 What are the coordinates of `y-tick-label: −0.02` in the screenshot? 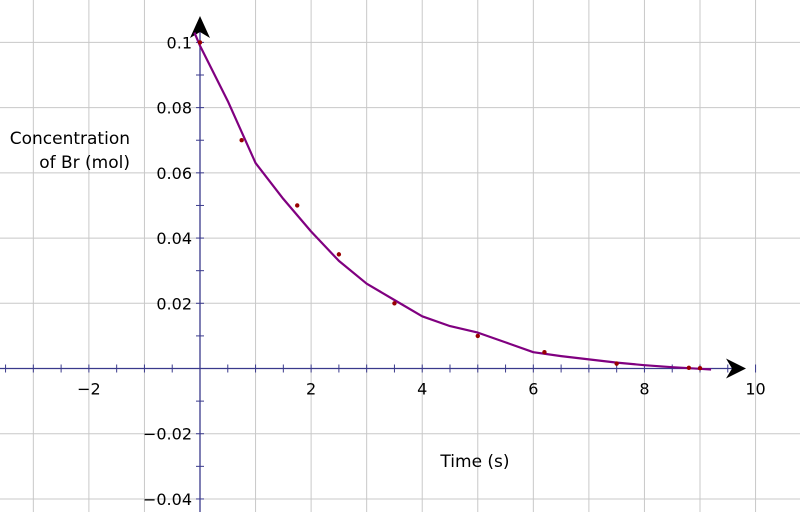 It's located at (167, 434).